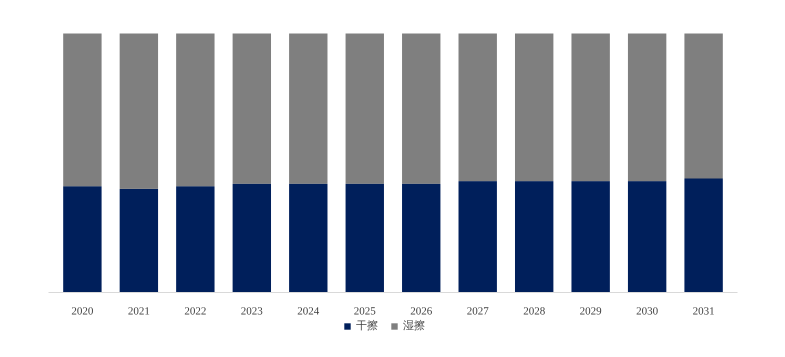 The image size is (785, 357). I want to click on x-tick-label: 2027, so click(478, 312).